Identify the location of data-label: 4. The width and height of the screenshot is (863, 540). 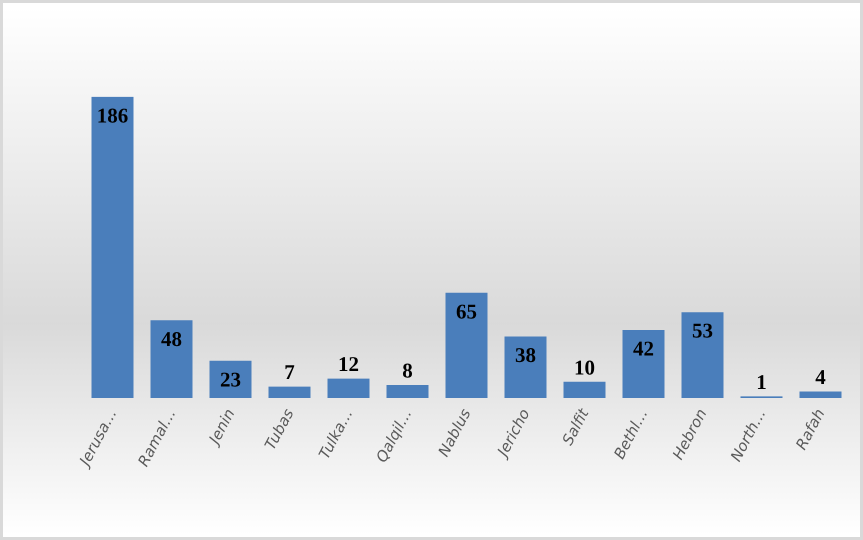
(820, 377).